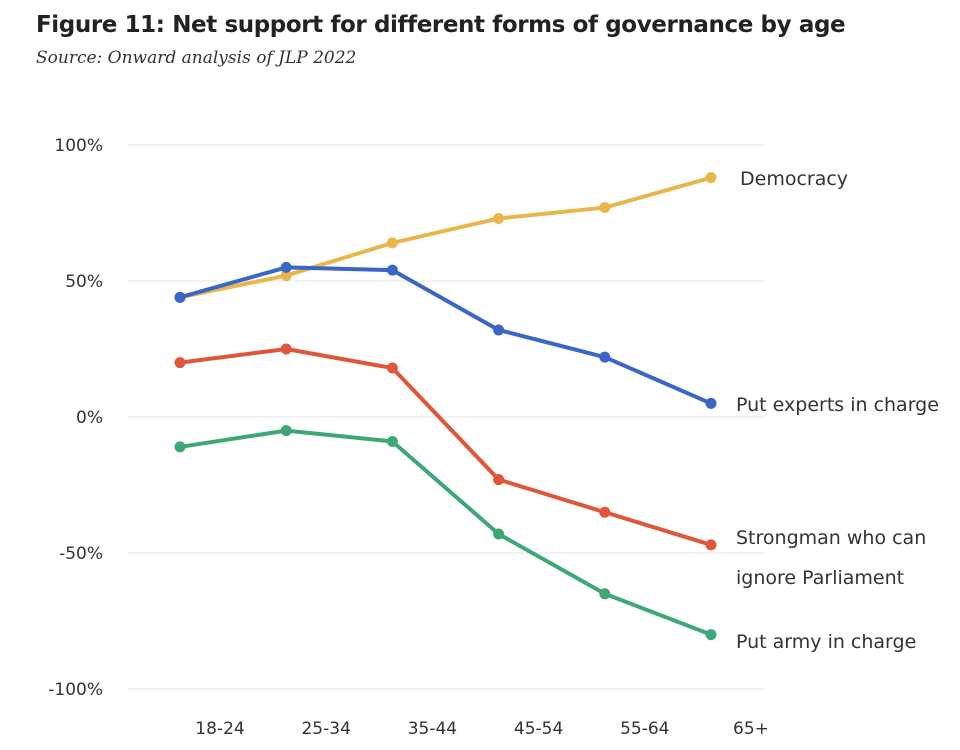  What do you see at coordinates (89, 418) in the screenshot?
I see `y-tick-label: 0%` at bounding box center [89, 418].